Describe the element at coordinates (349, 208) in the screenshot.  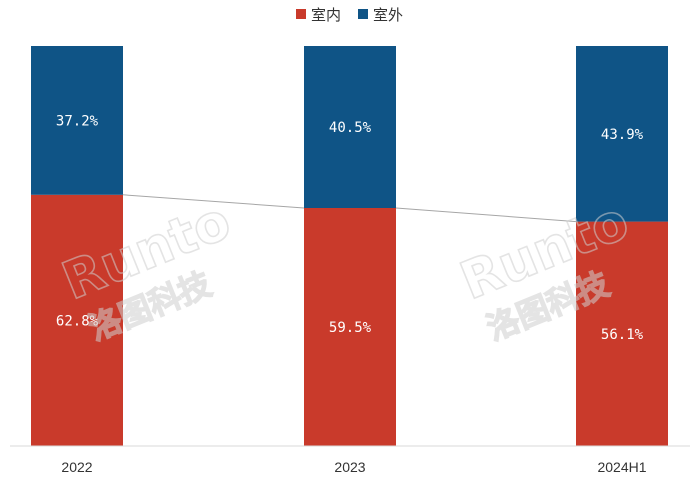
I see `series-lines` at that location.